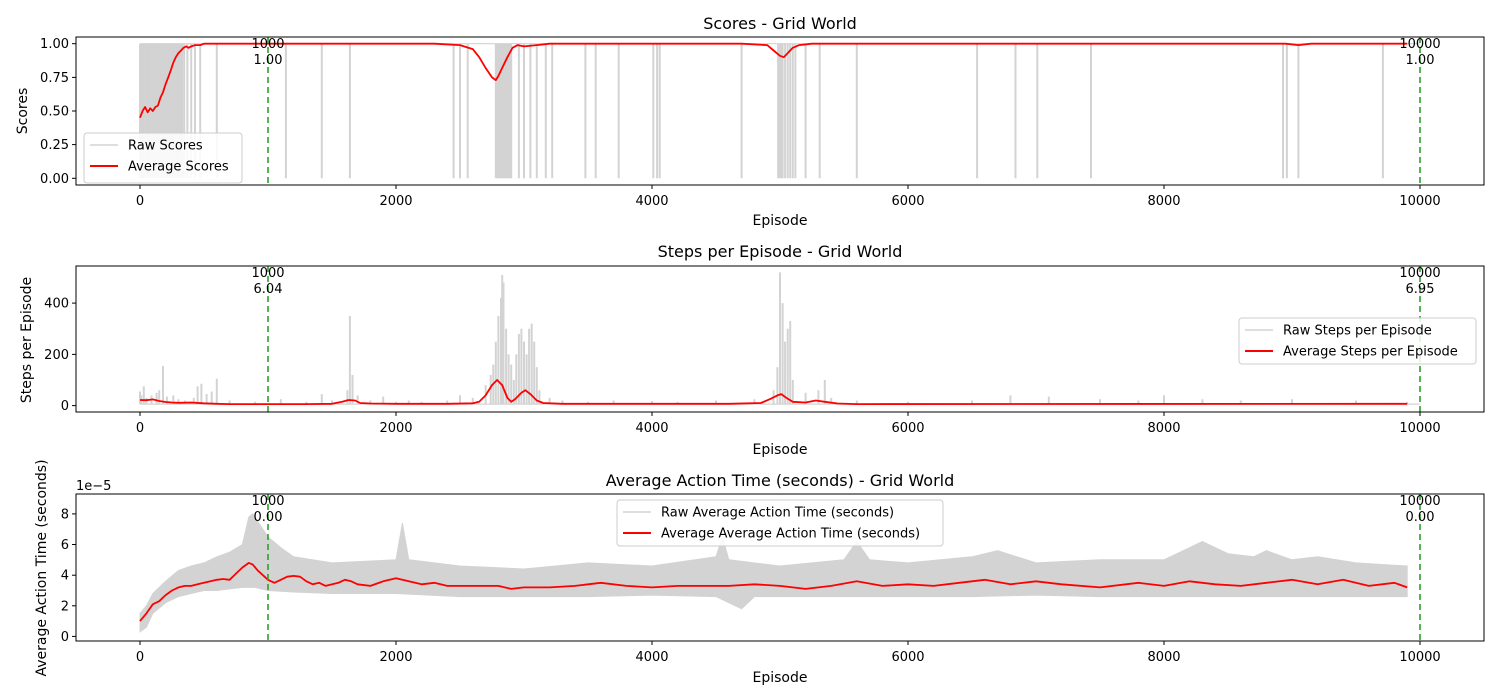 This screenshot has height=700, width=1500. I want to click on scores-legend-label: Average Scores, so click(178, 167).